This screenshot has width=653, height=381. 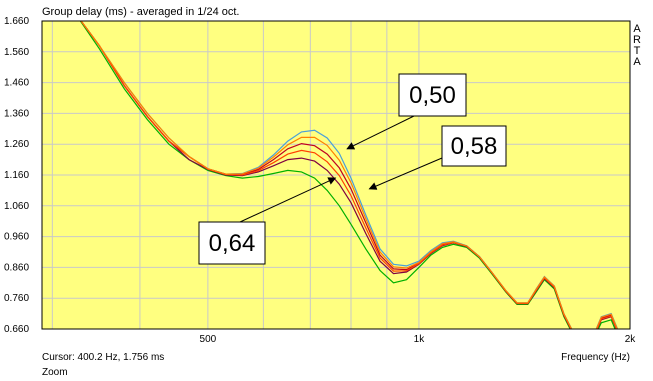 What do you see at coordinates (595, 357) in the screenshot?
I see `x-axis-label: Frequency (Hz)` at bounding box center [595, 357].